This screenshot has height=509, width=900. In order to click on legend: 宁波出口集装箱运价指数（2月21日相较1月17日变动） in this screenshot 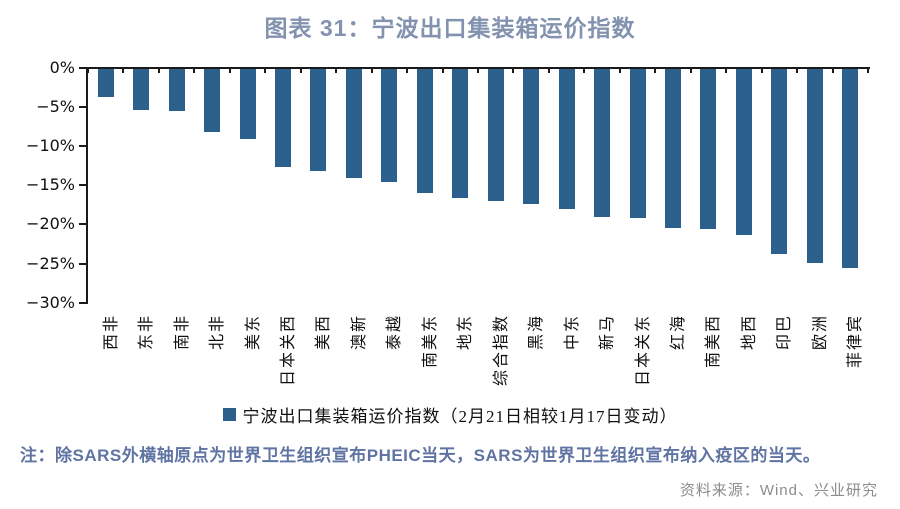, I will do `click(450, 414)`.